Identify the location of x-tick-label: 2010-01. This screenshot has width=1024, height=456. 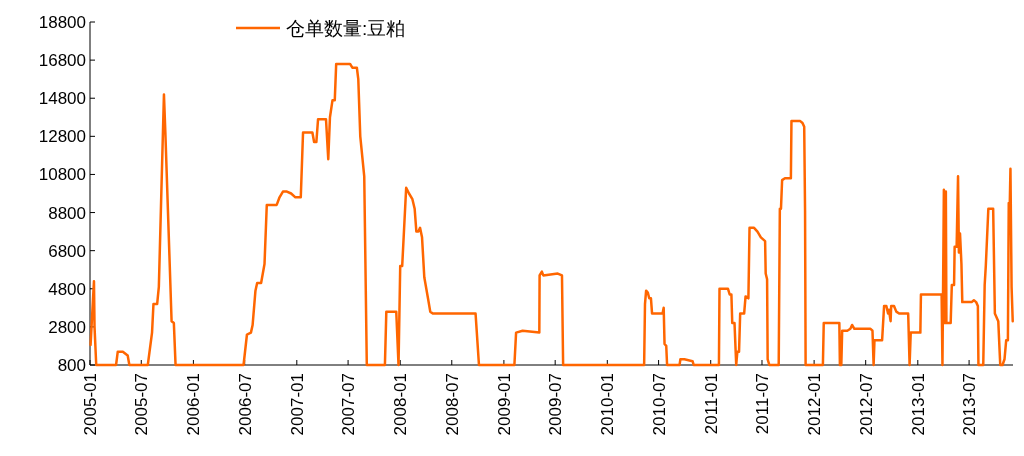
(608, 404).